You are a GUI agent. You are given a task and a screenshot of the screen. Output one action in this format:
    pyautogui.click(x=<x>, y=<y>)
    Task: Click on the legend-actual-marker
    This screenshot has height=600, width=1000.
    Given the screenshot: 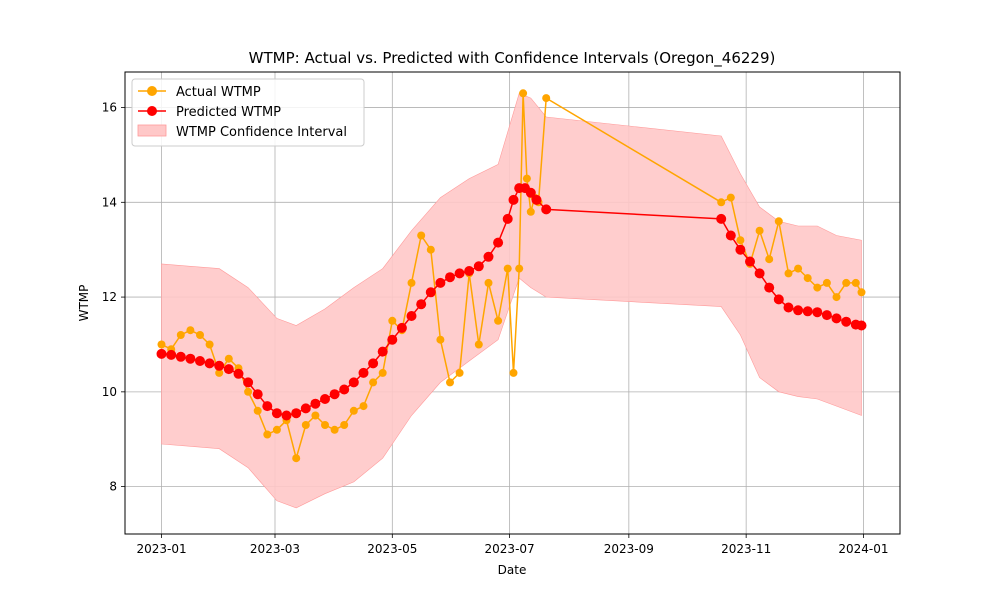 What is the action you would take?
    pyautogui.click(x=152, y=91)
    